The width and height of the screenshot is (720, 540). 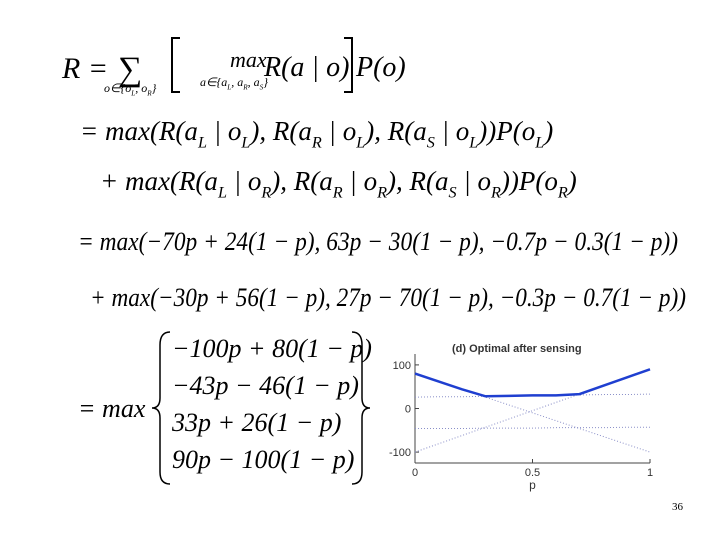 What do you see at coordinates (117, 88) in the screenshot?
I see `text-run: o∈{o` at bounding box center [117, 88].